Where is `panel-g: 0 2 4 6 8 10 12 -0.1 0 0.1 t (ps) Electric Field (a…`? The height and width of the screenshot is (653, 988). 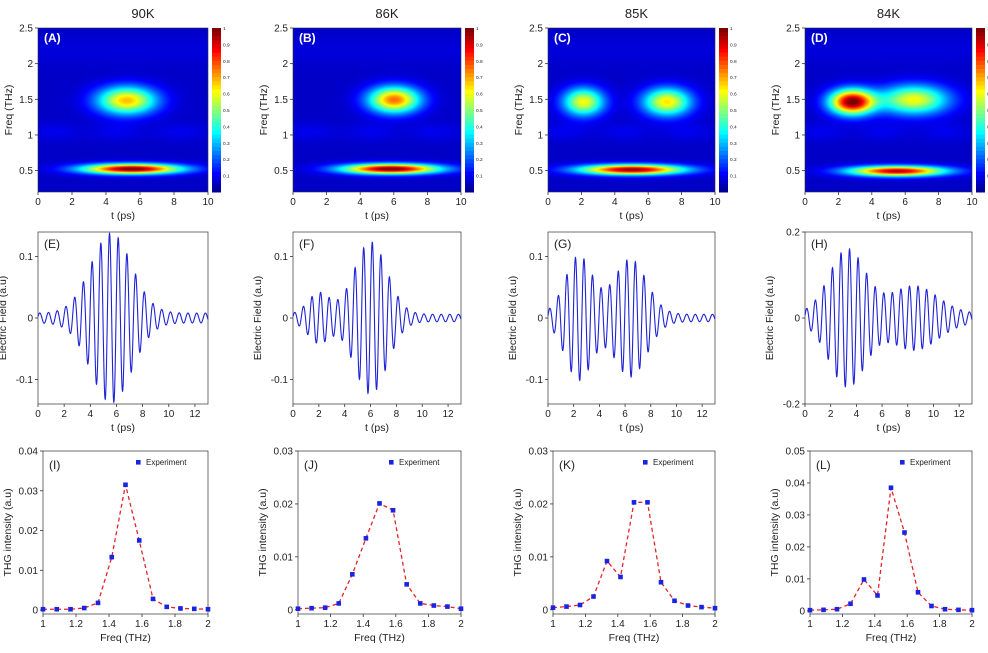
panel-g: 0 2 4 6 8 10 12 -0.1 0 0.1 t (ps) Electric Field (a… is located at coordinates (611, 332).